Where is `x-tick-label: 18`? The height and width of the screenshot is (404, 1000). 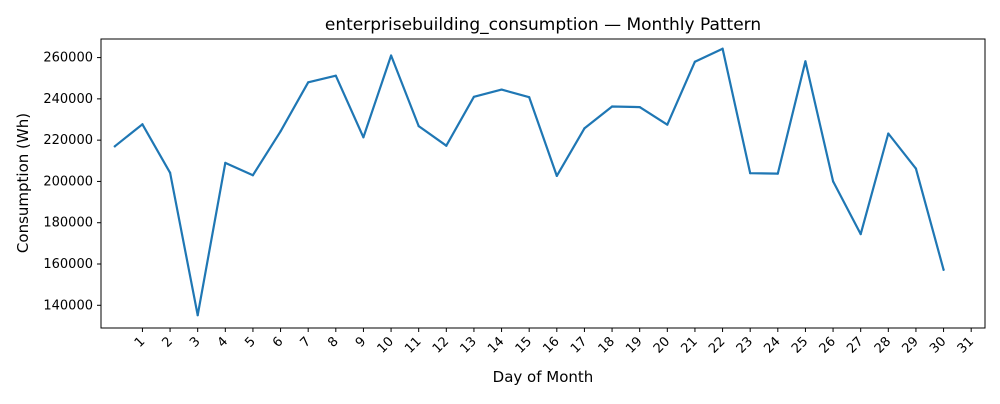 x-tick-label: 18 is located at coordinates (607, 345).